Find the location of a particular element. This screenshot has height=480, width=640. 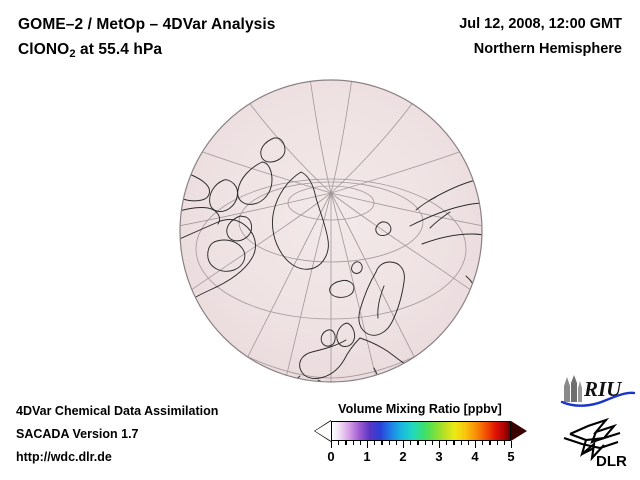

credit-line-2: SACADA Version 1.7 is located at coordinates (77, 434).